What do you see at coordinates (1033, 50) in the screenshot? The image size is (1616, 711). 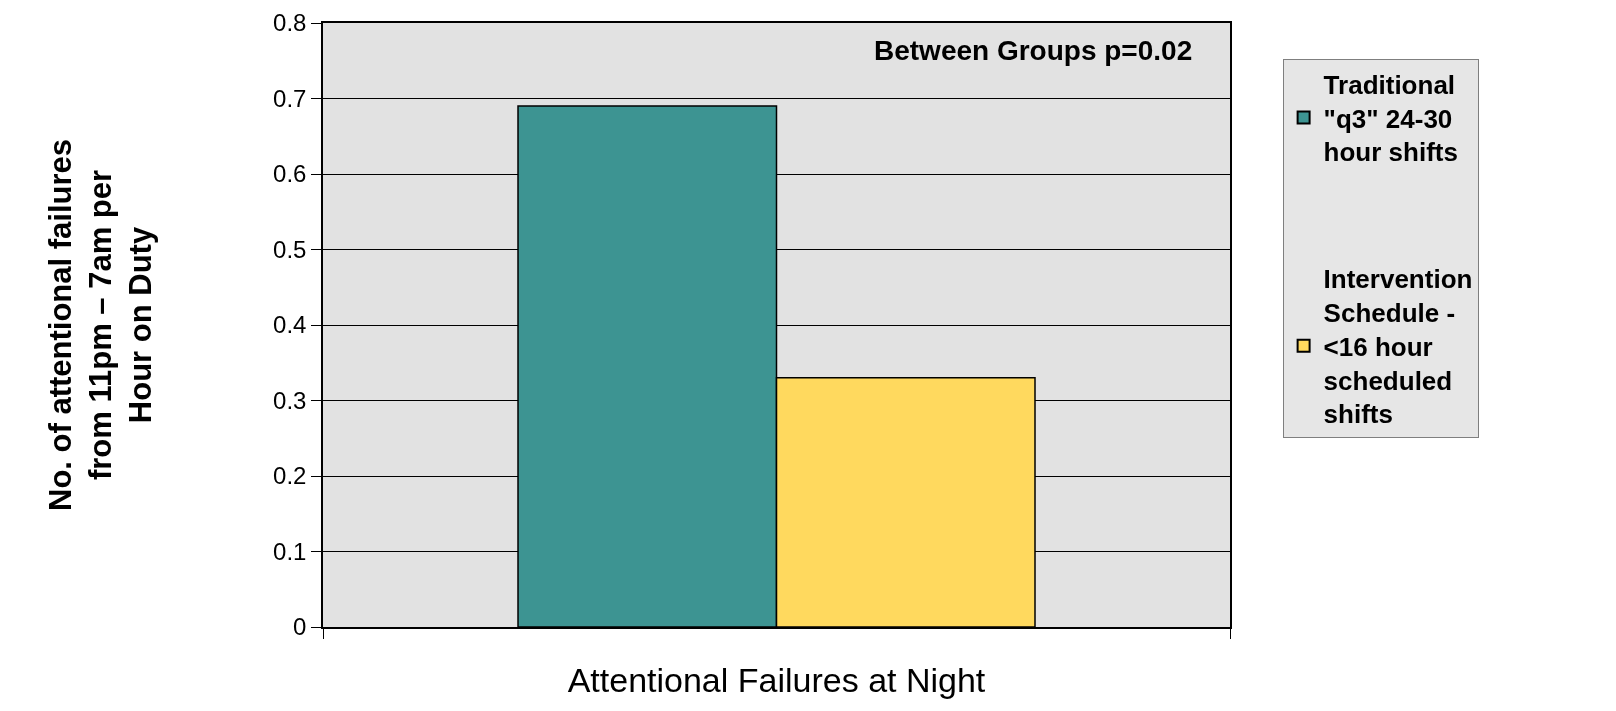 I see `annotation: Between Groups p=0.02` at bounding box center [1033, 50].